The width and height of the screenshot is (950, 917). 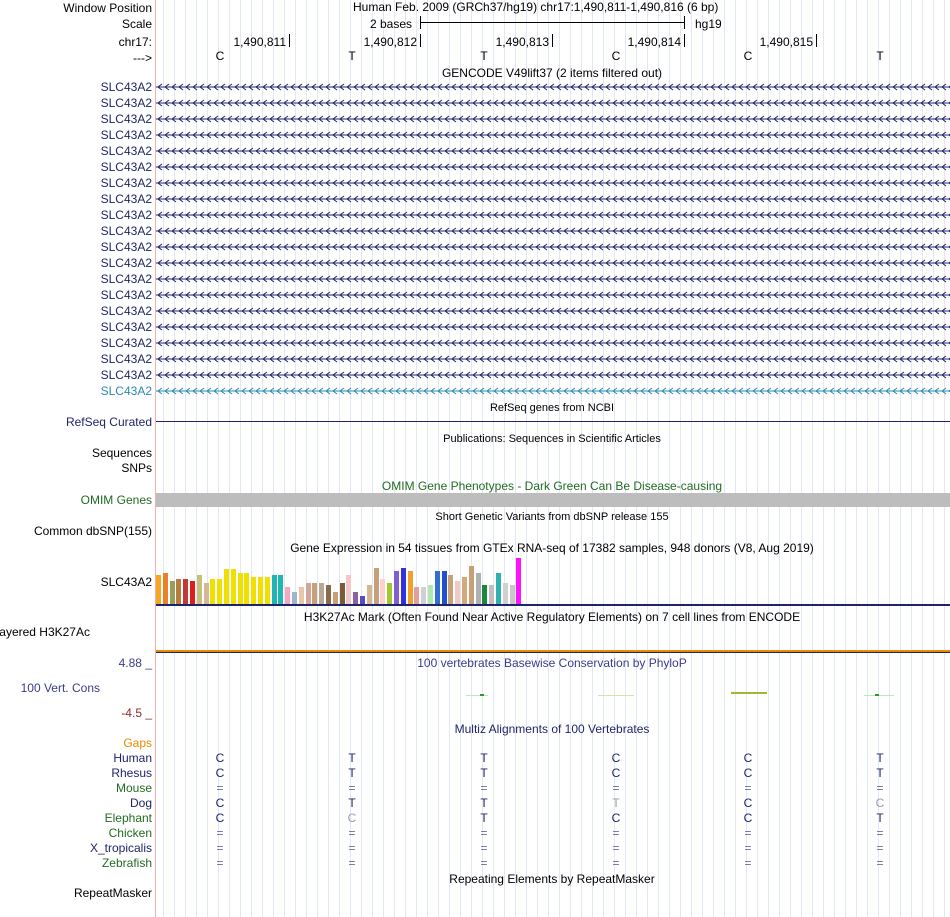 What do you see at coordinates (140, 803) in the screenshot?
I see `species-label-dog: Dog` at bounding box center [140, 803].